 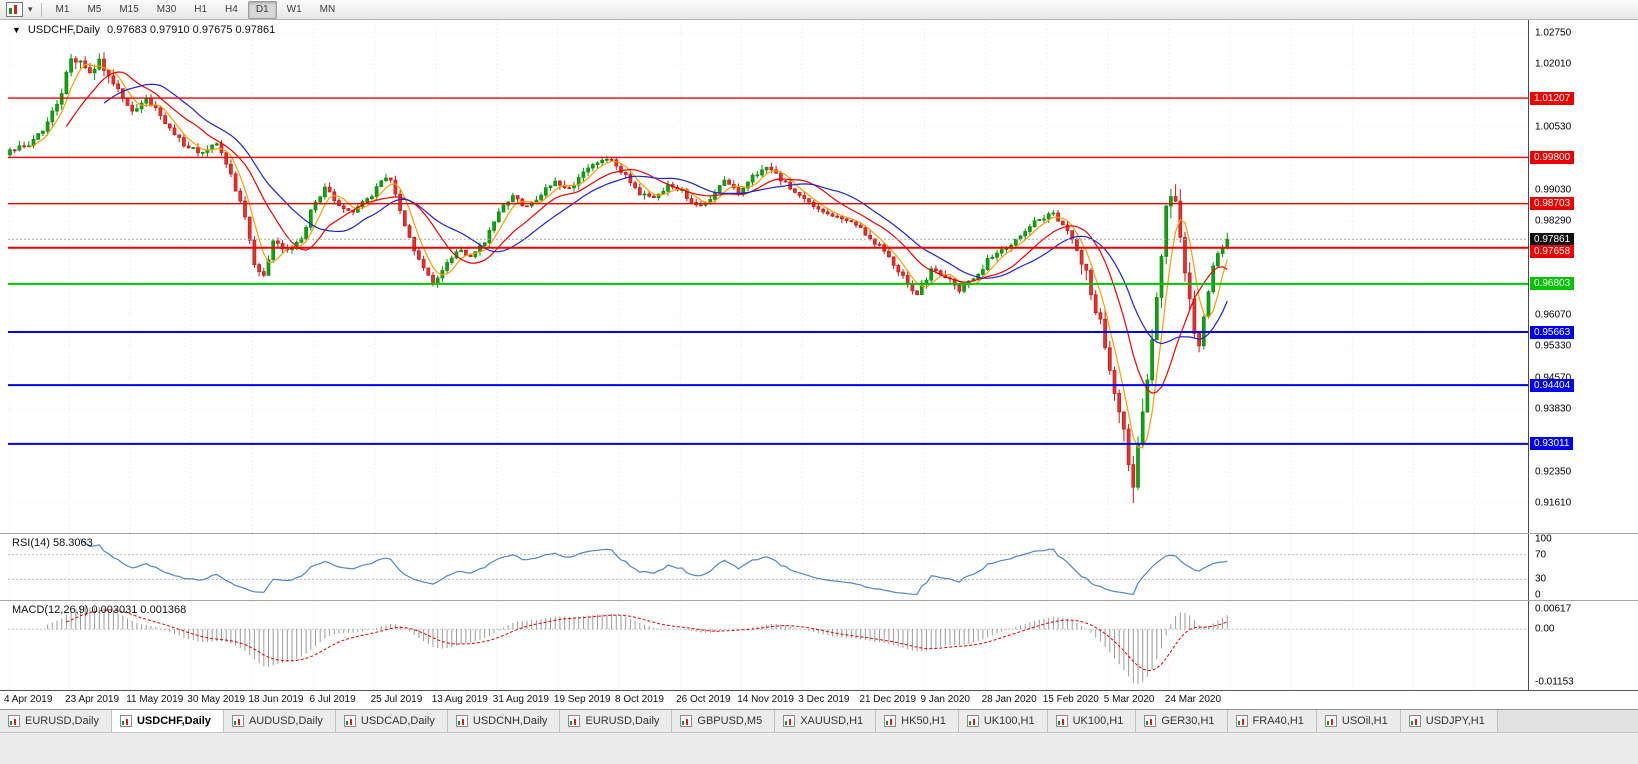 What do you see at coordinates (1552, 444) in the screenshot?
I see `price-tag: 0.93011` at bounding box center [1552, 444].